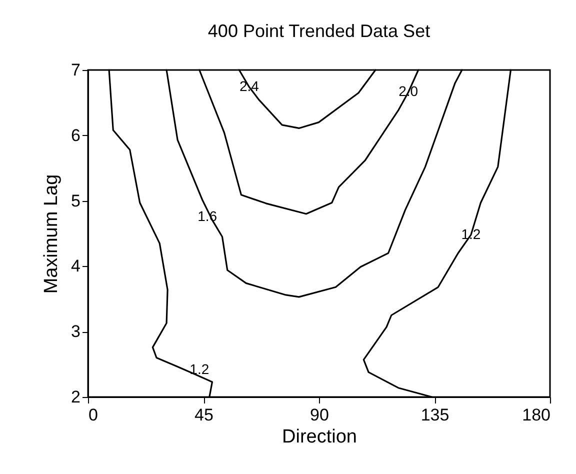 The height and width of the screenshot is (474, 576). Describe the element at coordinates (75, 70) in the screenshot. I see `y-tick-label: 7` at that location.